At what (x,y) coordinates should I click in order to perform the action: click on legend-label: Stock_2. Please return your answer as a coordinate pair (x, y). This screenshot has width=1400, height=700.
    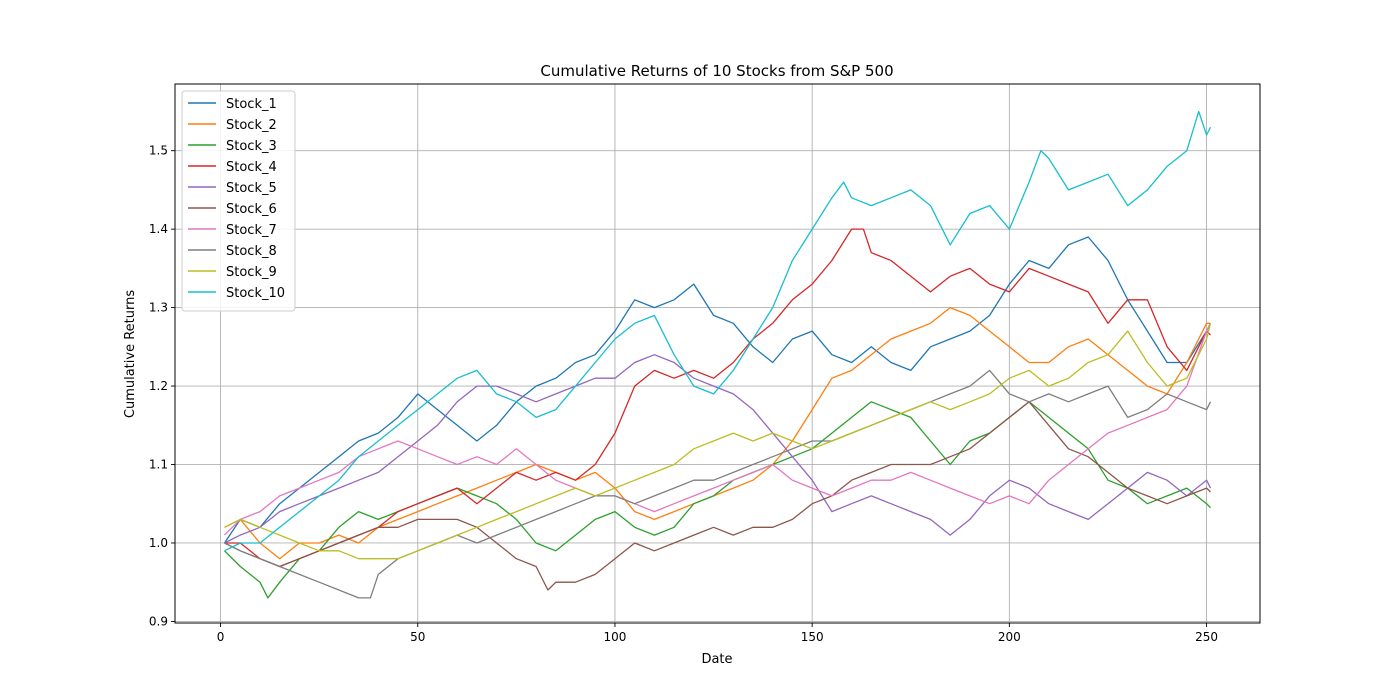
    Looking at the image, I should click on (251, 125).